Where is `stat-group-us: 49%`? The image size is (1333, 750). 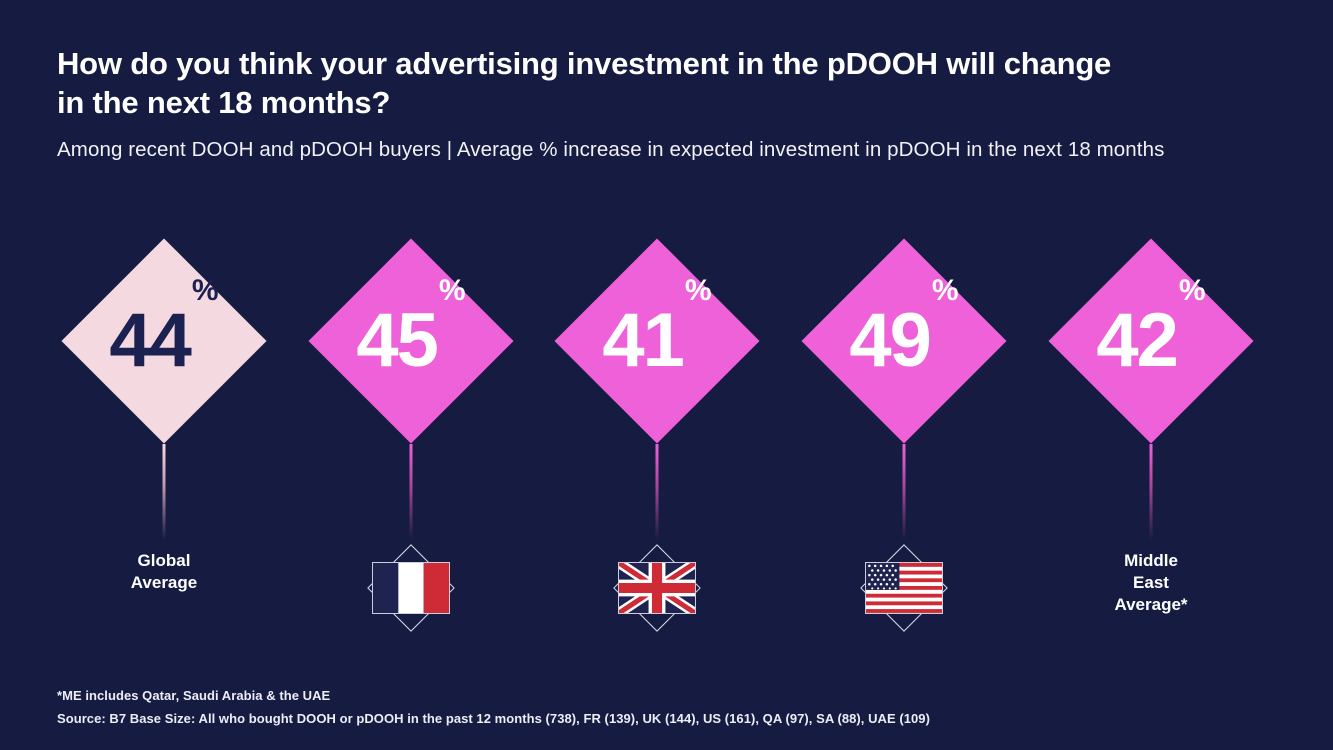 stat-group-us: 49% is located at coordinates (904, 435).